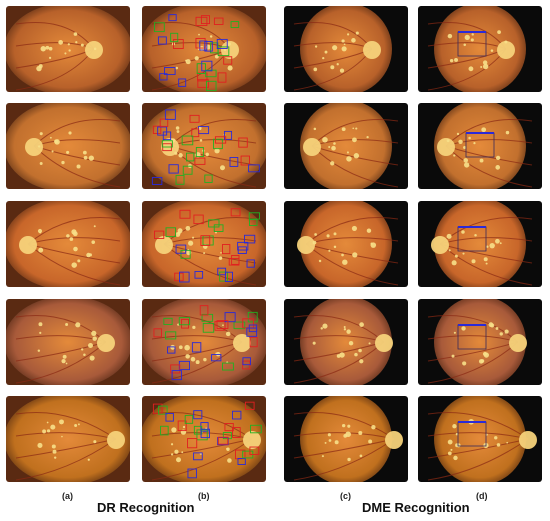 The image size is (550, 521). Describe the element at coordinates (146, 507) in the screenshot. I see `dr-recognition-title: DR Recognition` at that location.